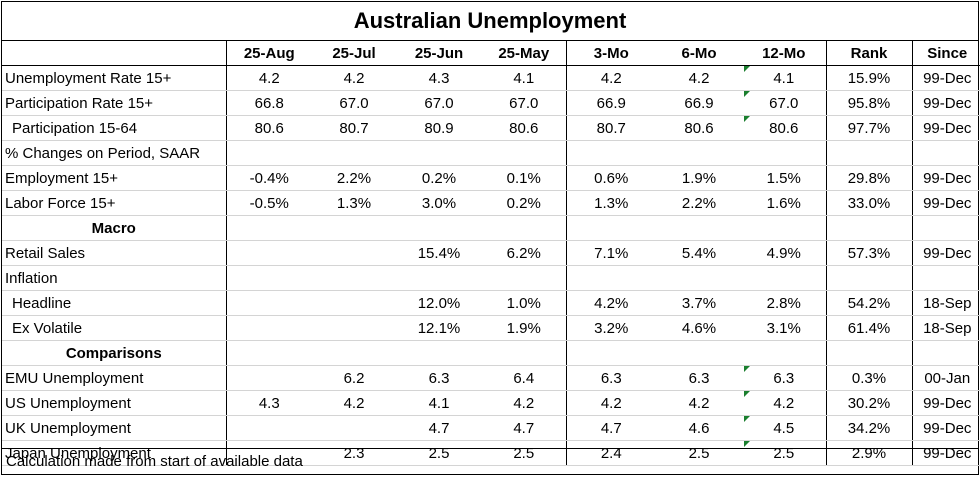 The width and height of the screenshot is (980, 477). Describe the element at coordinates (610, 178) in the screenshot. I see `table-cell: 0.6%` at that location.